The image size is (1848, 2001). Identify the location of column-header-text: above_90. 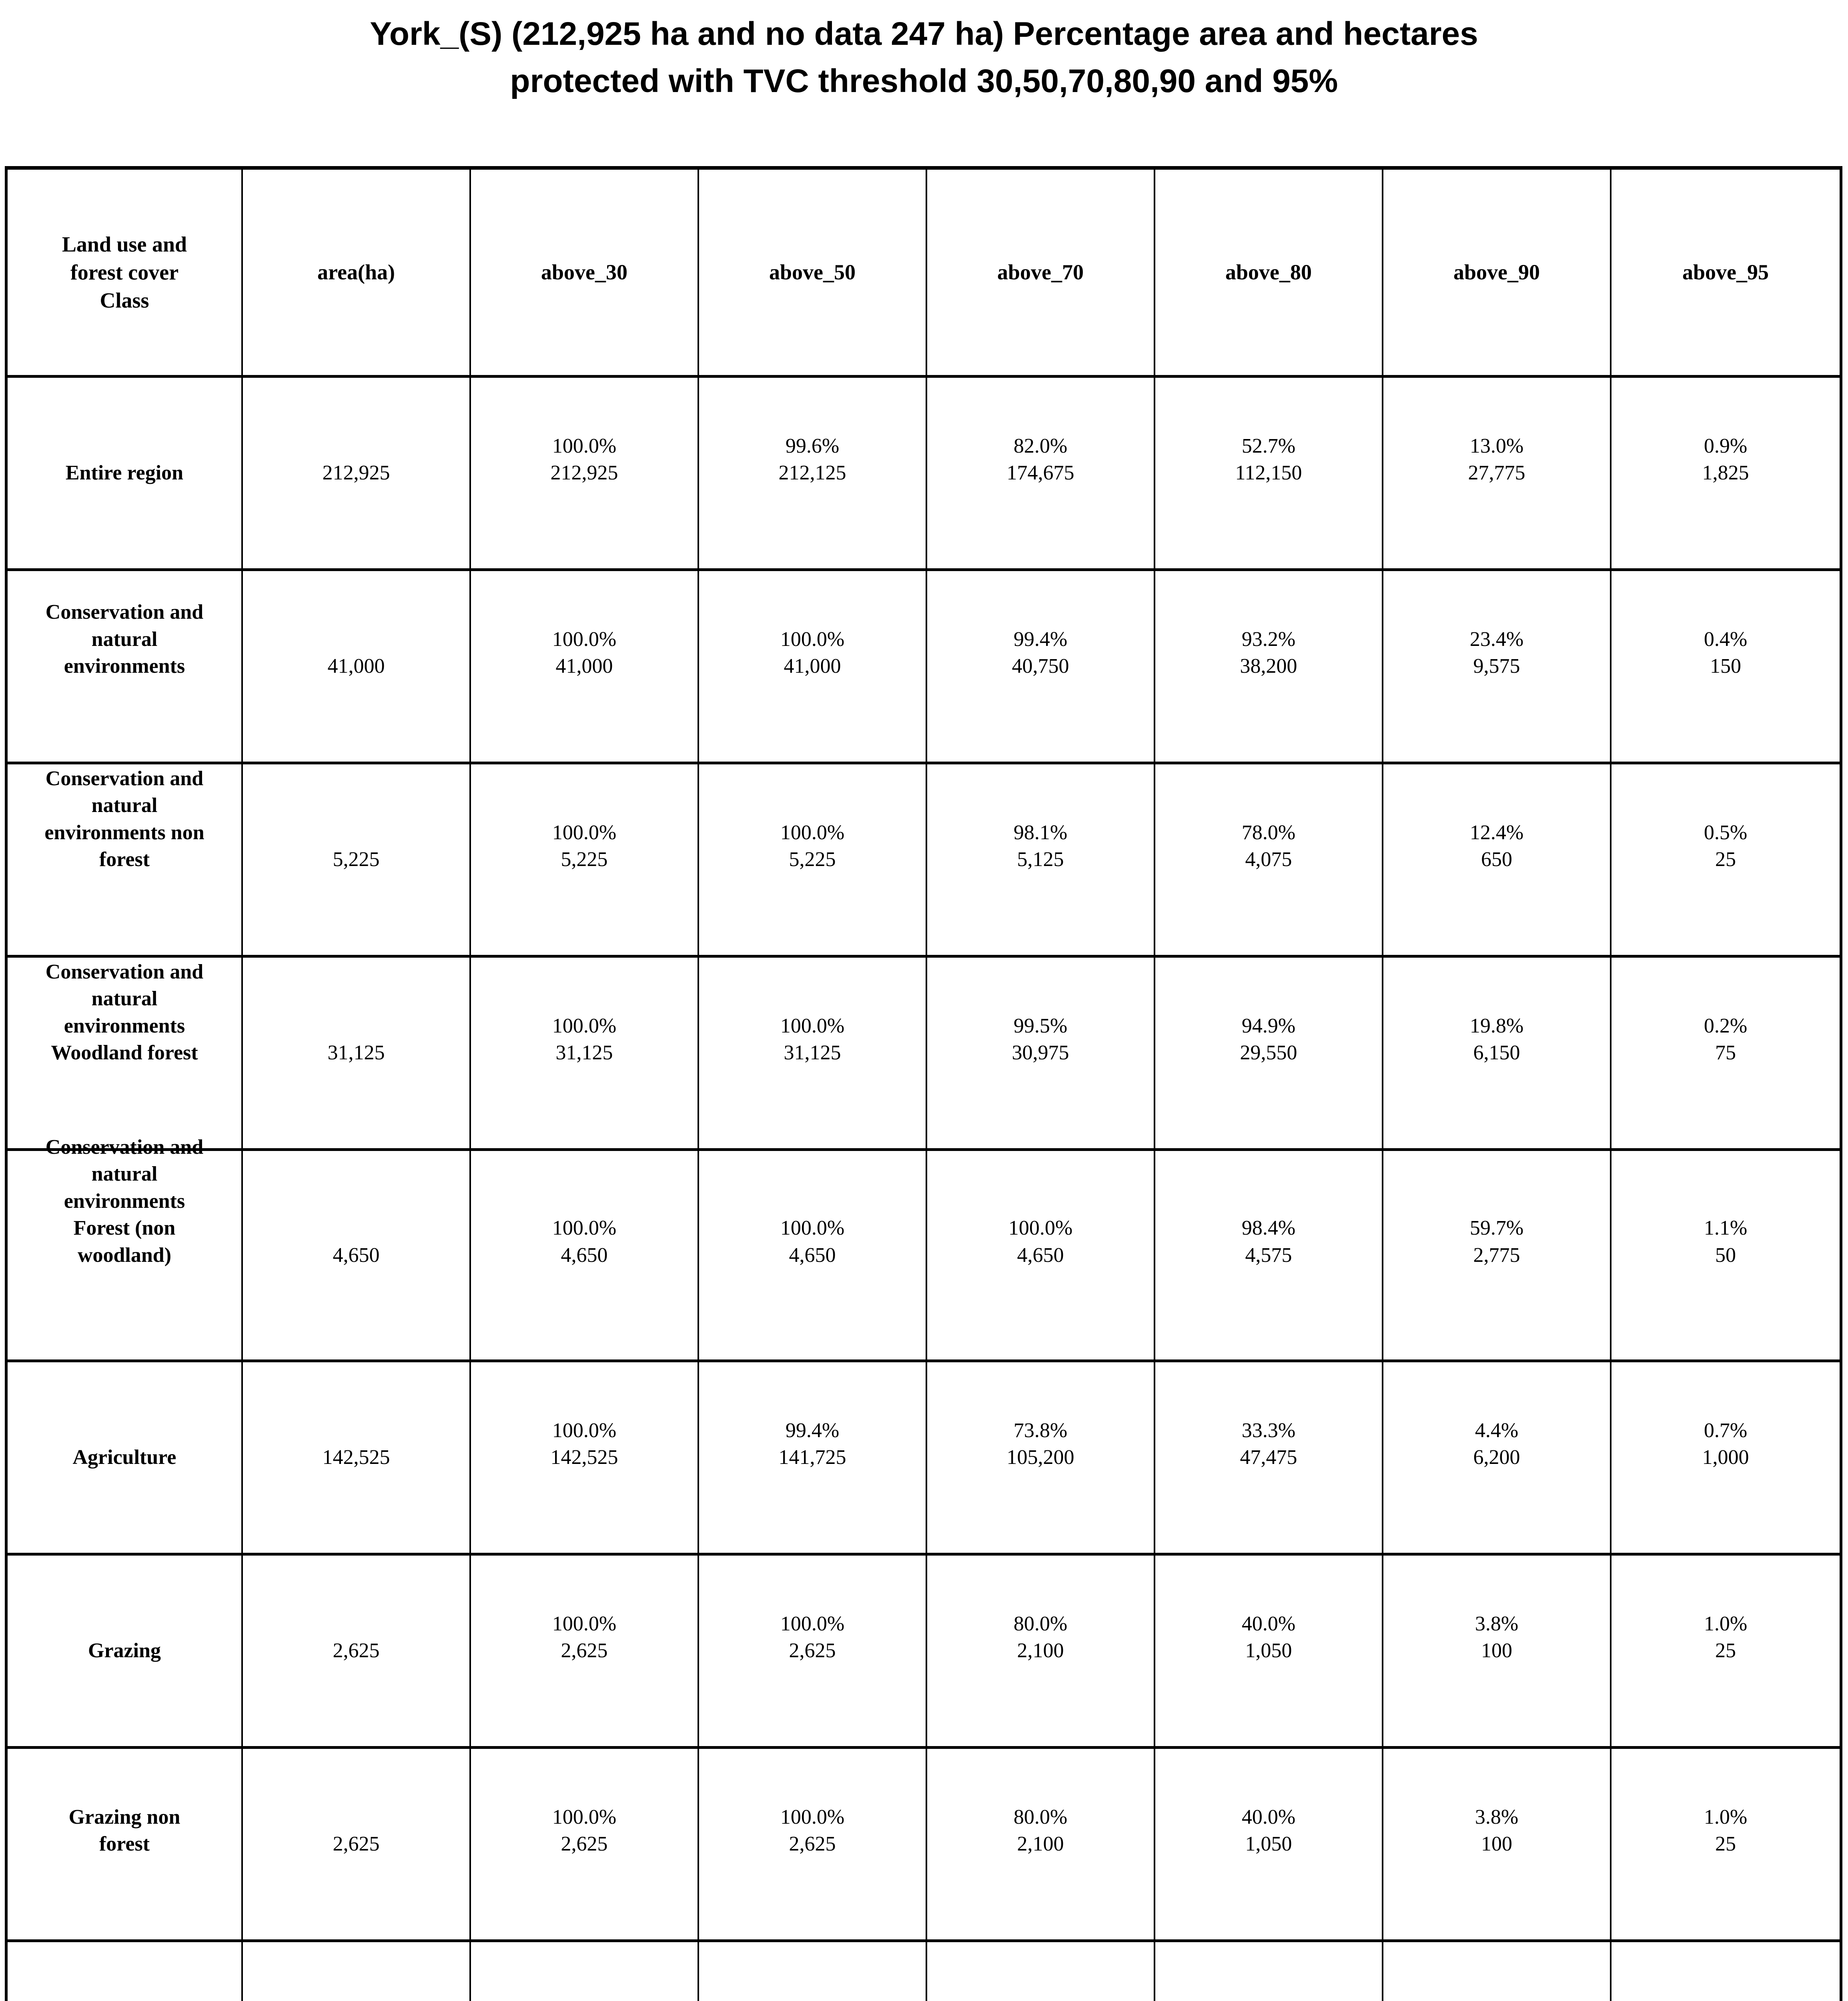
(1496, 272).